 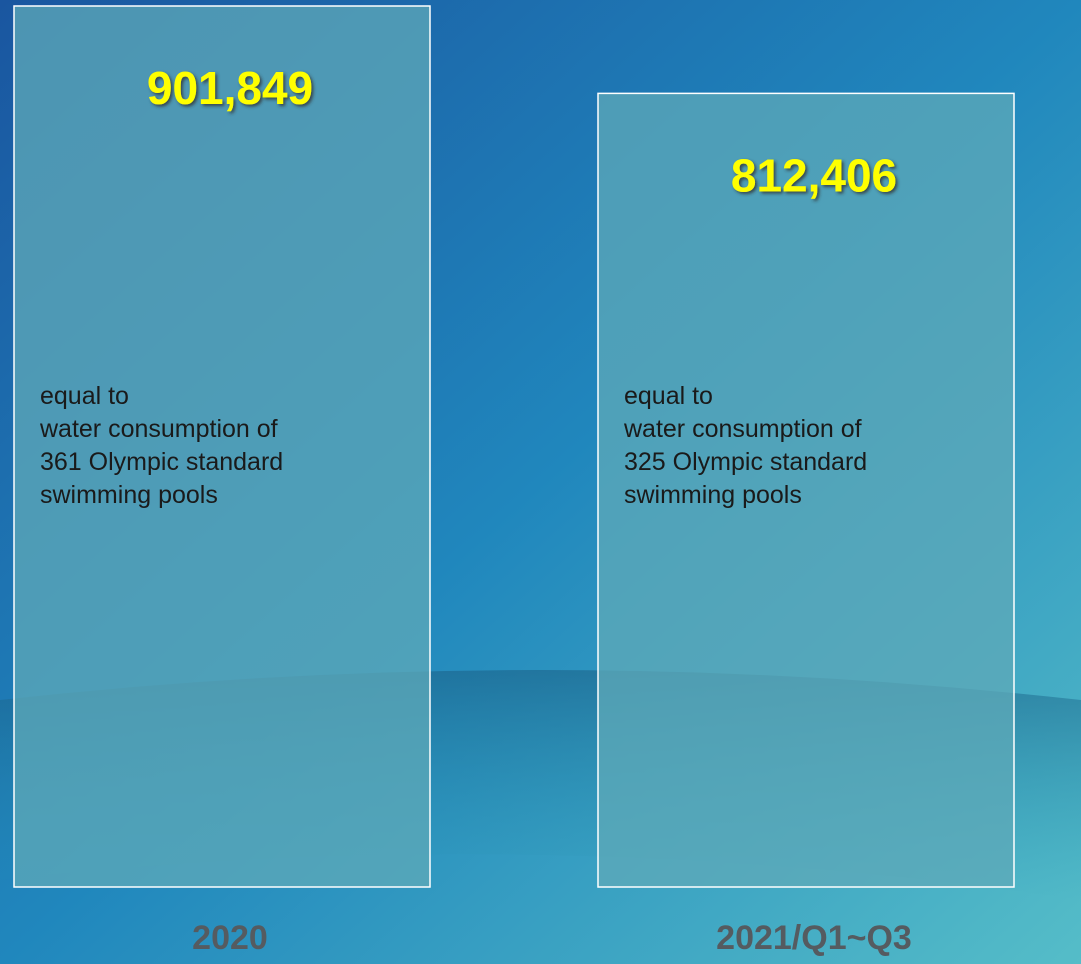 I want to click on x-tick-label: 2021/Q1~Q3, so click(x=814, y=938).